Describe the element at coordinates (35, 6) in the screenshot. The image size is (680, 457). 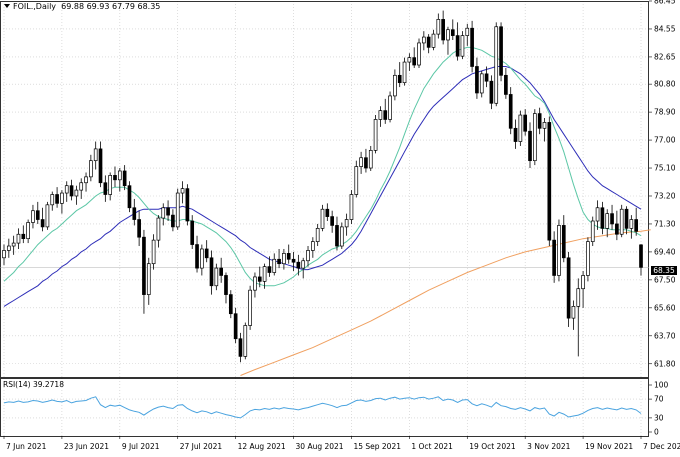
I see `symbol-label: FOIL.,Daily` at that location.